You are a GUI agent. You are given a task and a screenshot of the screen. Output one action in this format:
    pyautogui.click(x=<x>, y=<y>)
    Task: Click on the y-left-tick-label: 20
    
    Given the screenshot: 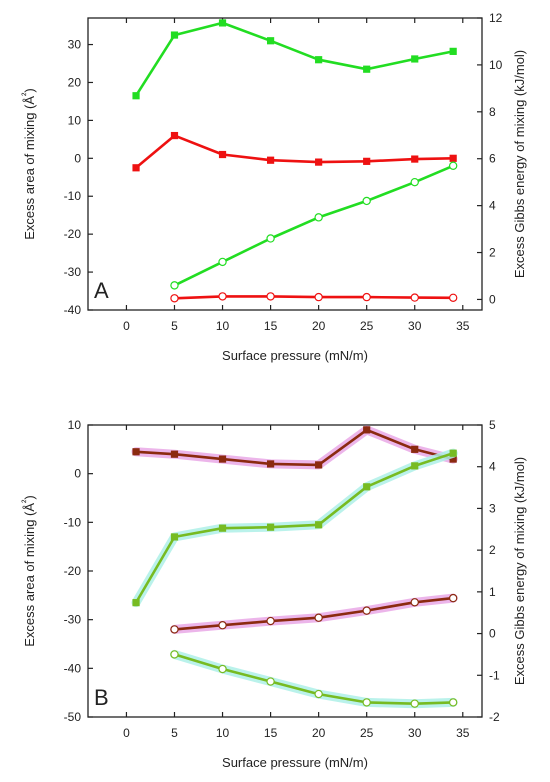 What is the action you would take?
    pyautogui.click(x=75, y=82)
    